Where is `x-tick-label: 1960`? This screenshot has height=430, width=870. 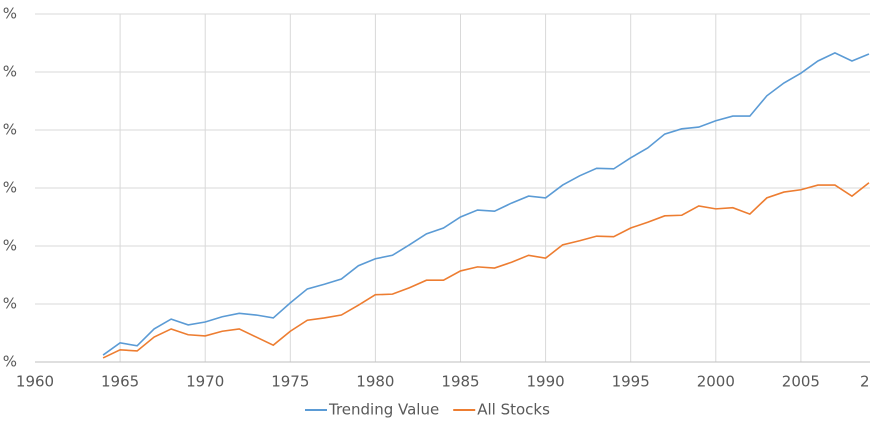 x-tick-label: 1960 is located at coordinates (35, 382).